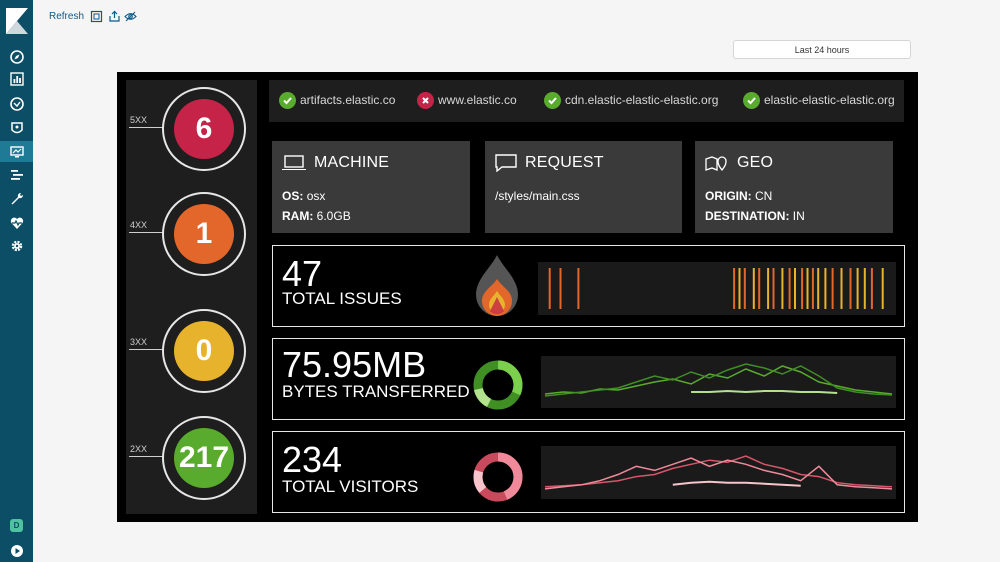 This screenshot has width=1000, height=562. What do you see at coordinates (139, 225) in the screenshot?
I see `status-code-label: 4XX` at bounding box center [139, 225].